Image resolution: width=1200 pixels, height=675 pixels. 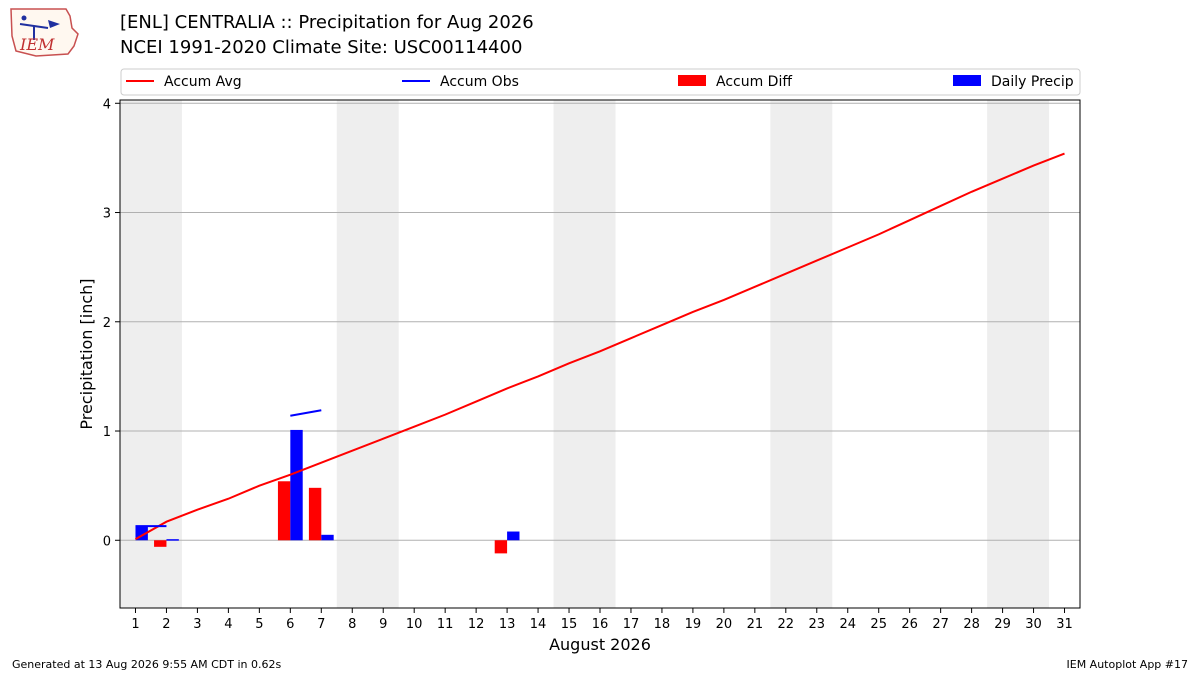 What do you see at coordinates (203, 82) in the screenshot?
I see `legend-accum-avg-label: Accum Avg` at bounding box center [203, 82].